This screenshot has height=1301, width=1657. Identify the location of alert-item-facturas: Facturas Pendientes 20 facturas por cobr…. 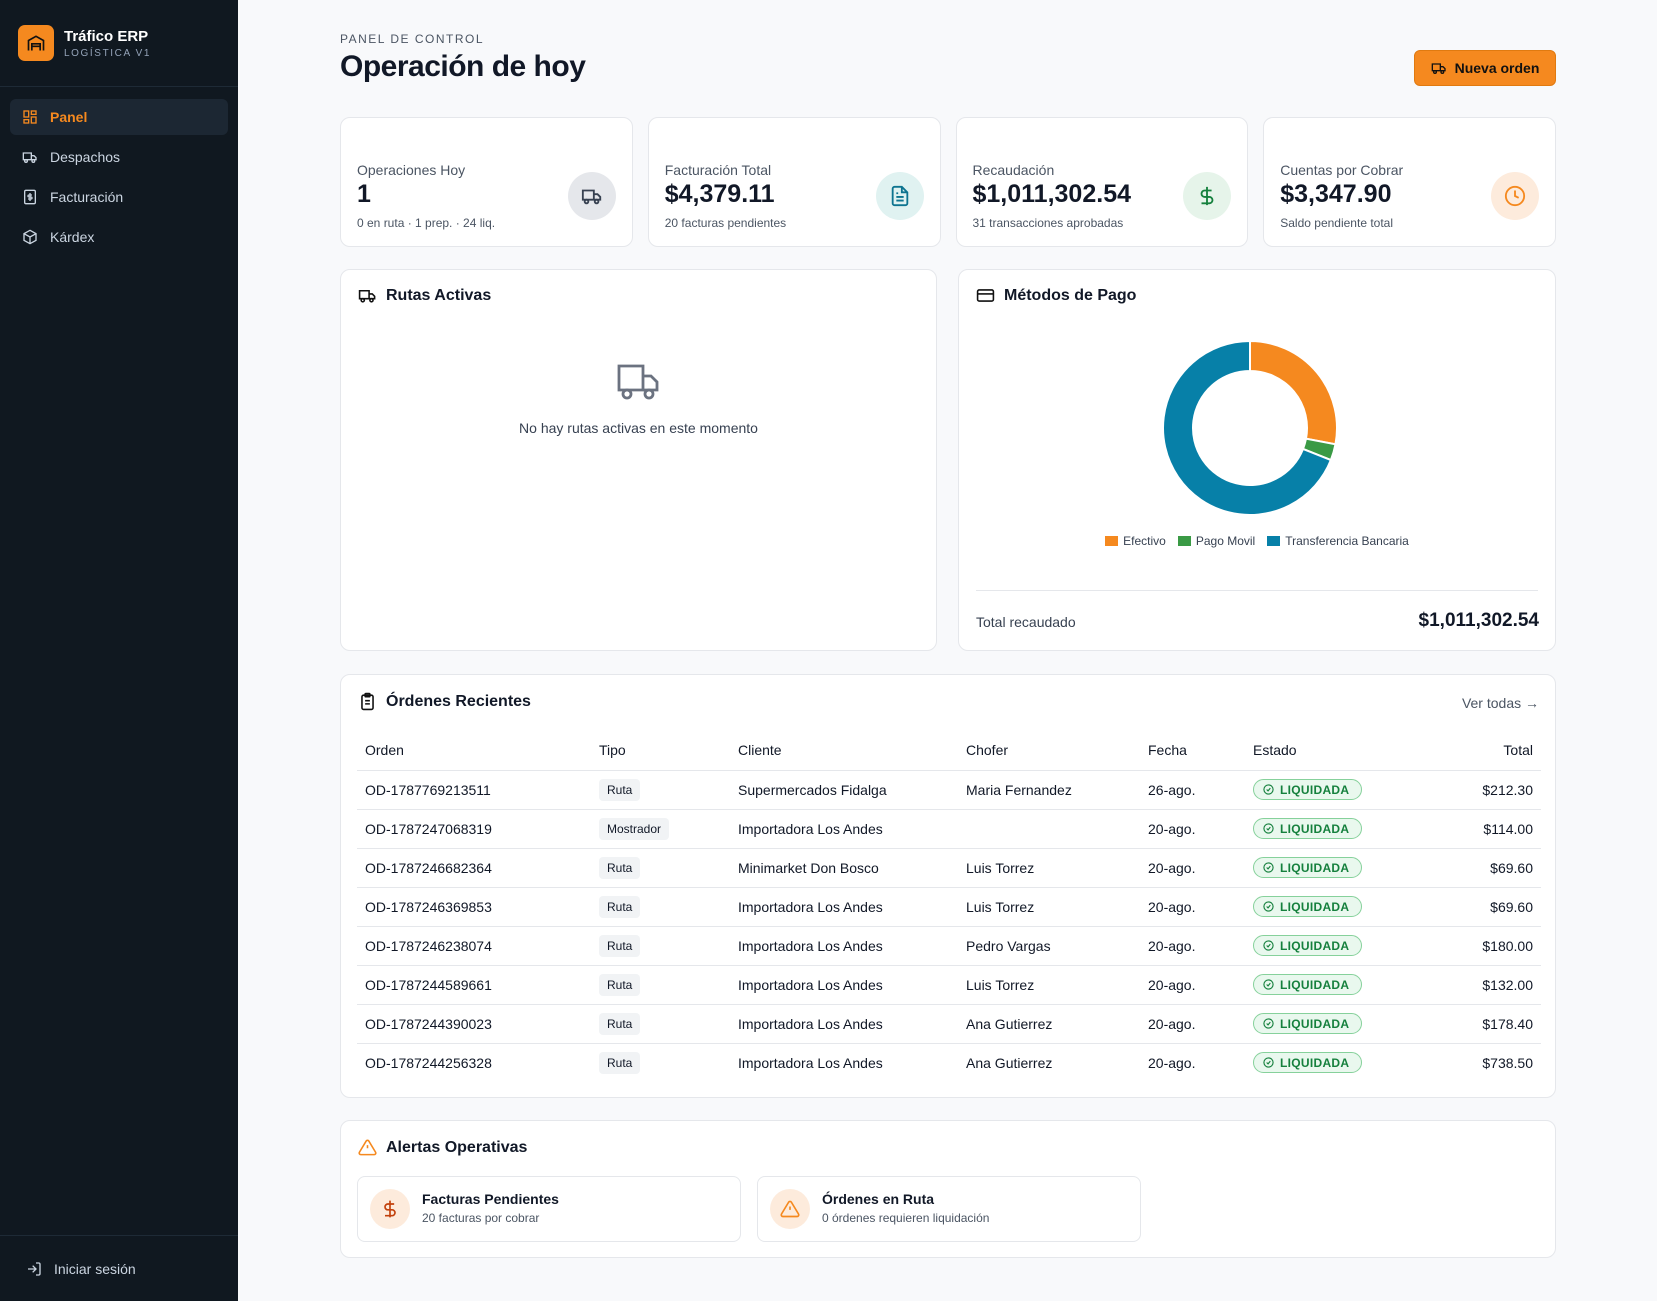
(549, 1209).